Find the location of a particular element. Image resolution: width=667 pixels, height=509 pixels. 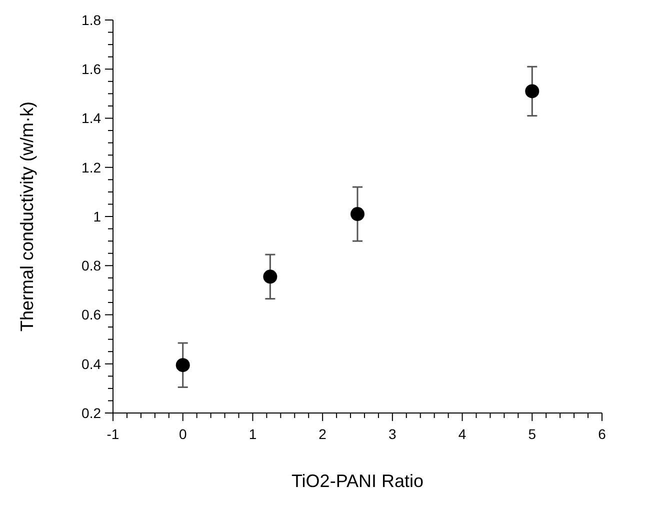

x-tick-label: 2 is located at coordinates (322, 434).